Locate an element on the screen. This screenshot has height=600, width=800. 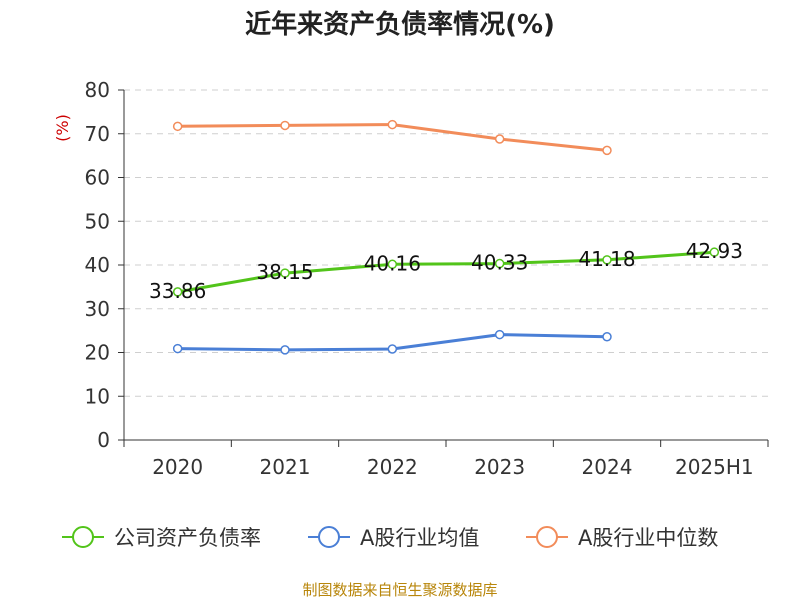
y-tick-label: 10 is located at coordinates (97, 396).